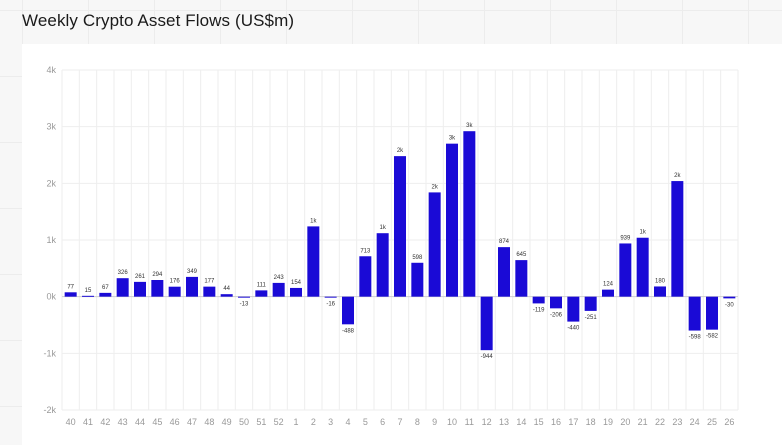 This screenshot has width=782, height=445. What do you see at coordinates (105, 288) in the screenshot?
I see `data-label: 67` at bounding box center [105, 288].